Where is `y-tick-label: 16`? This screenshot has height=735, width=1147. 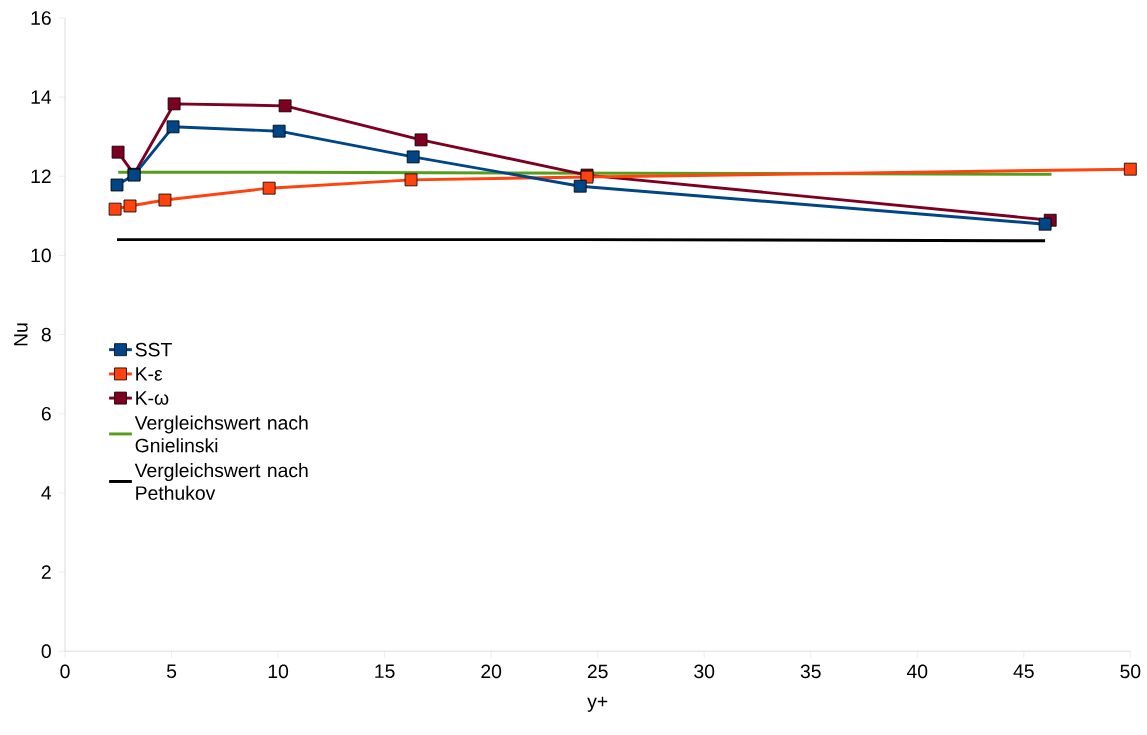
y-tick-label: 16 is located at coordinates (41, 18).